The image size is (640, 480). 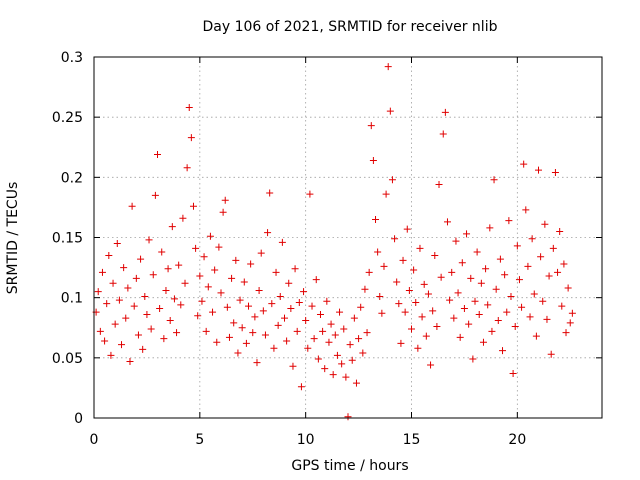 What do you see at coordinates (67, 118) in the screenshot?
I see `y-tick-label: 0.25` at bounding box center [67, 118].